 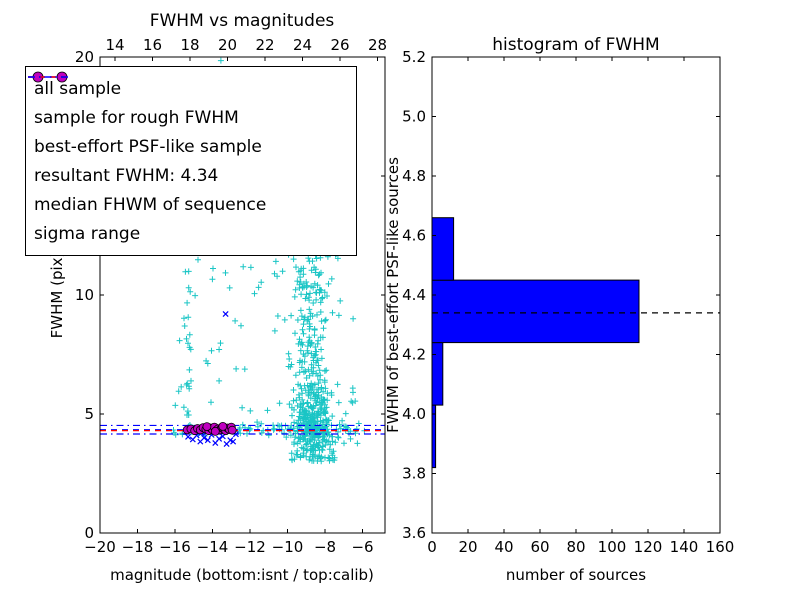 I want to click on right-xtick-label: 160, so click(x=720, y=547).